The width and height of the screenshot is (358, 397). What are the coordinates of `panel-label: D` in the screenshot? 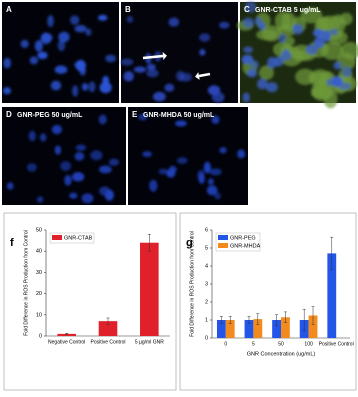 It's located at (9, 114).